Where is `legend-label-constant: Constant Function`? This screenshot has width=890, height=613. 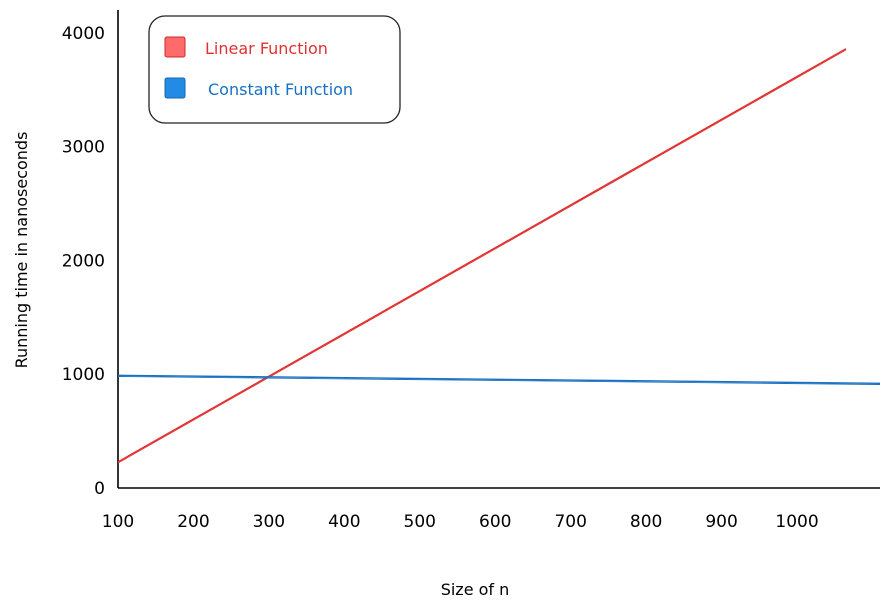 legend-label-constant: Constant Function is located at coordinates (280, 89).